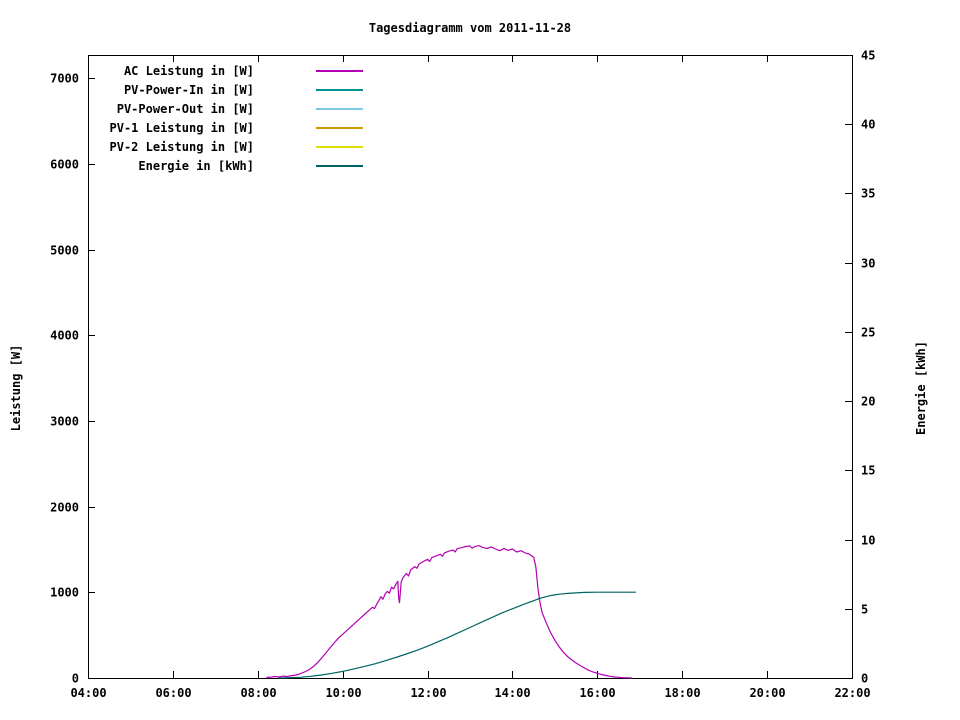  Describe the element at coordinates (343, 693) in the screenshot. I see `x-tick-label: 10:00` at that location.